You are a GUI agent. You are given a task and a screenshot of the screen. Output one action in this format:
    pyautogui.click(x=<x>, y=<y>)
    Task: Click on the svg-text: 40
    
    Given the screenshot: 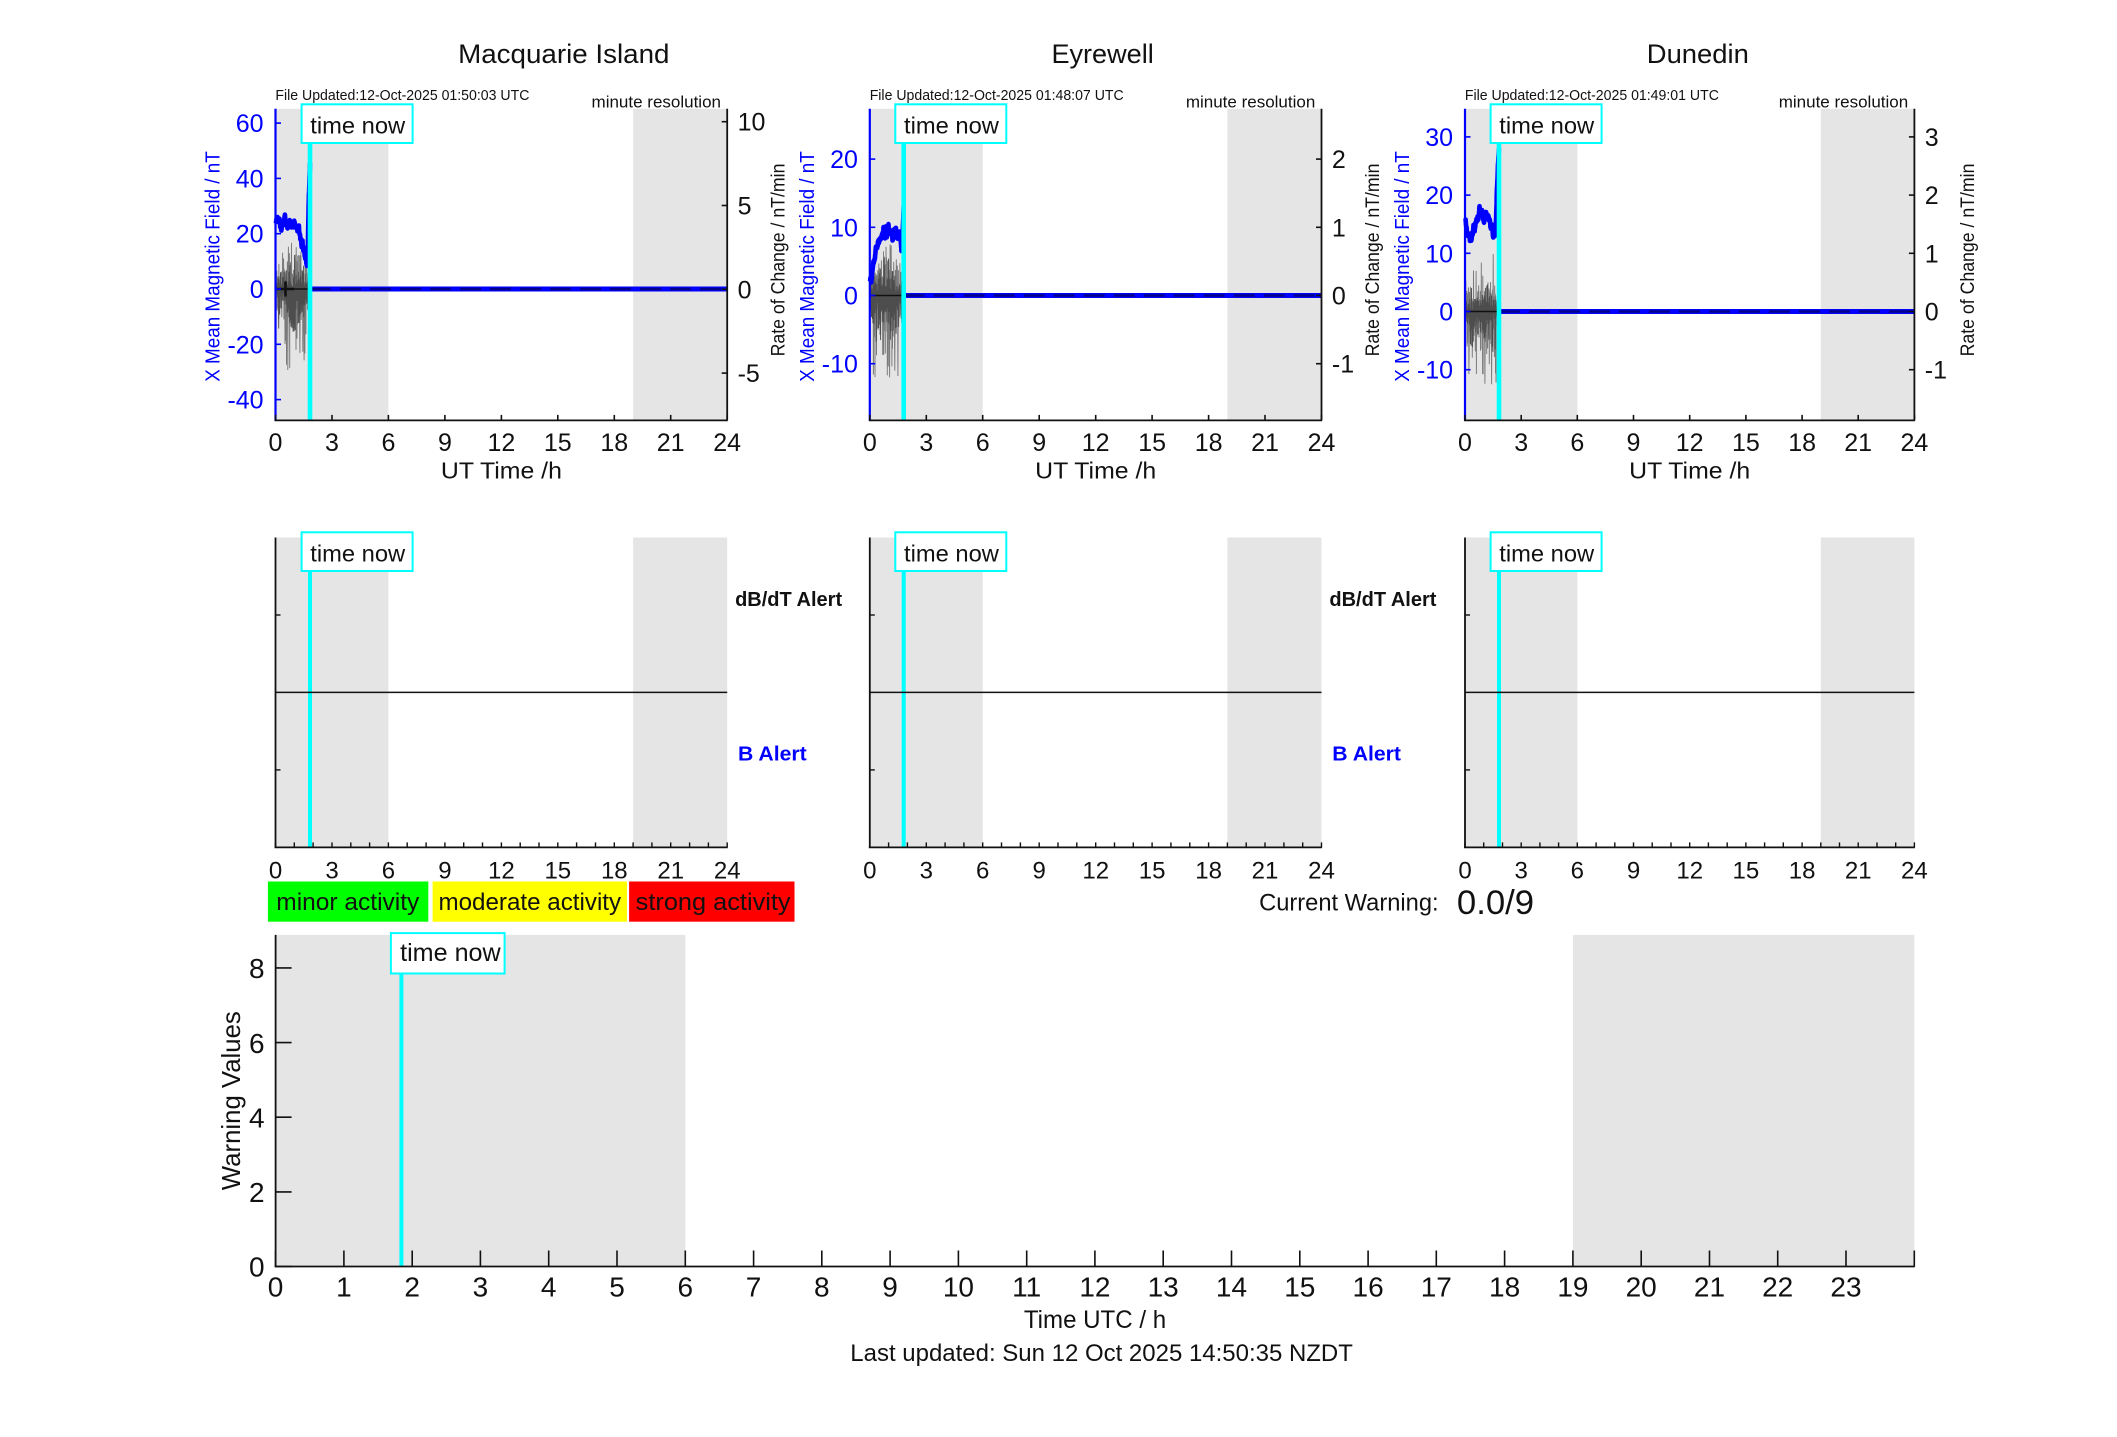 What is the action you would take?
    pyautogui.click(x=250, y=179)
    